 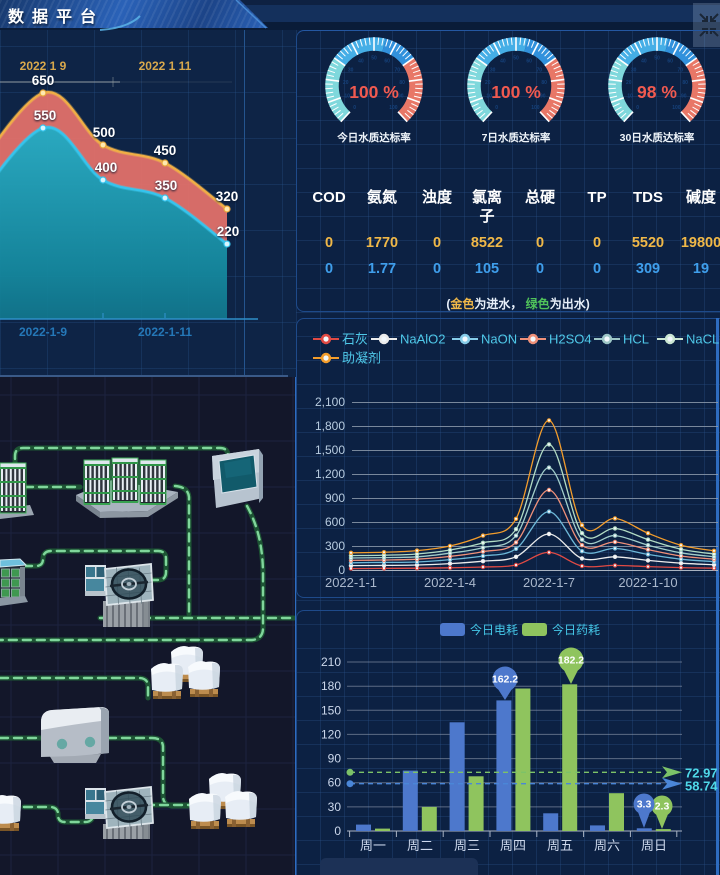 What do you see at coordinates (549, 582) in the screenshot?
I see `svg-text: 2022-1-7` at bounding box center [549, 582].